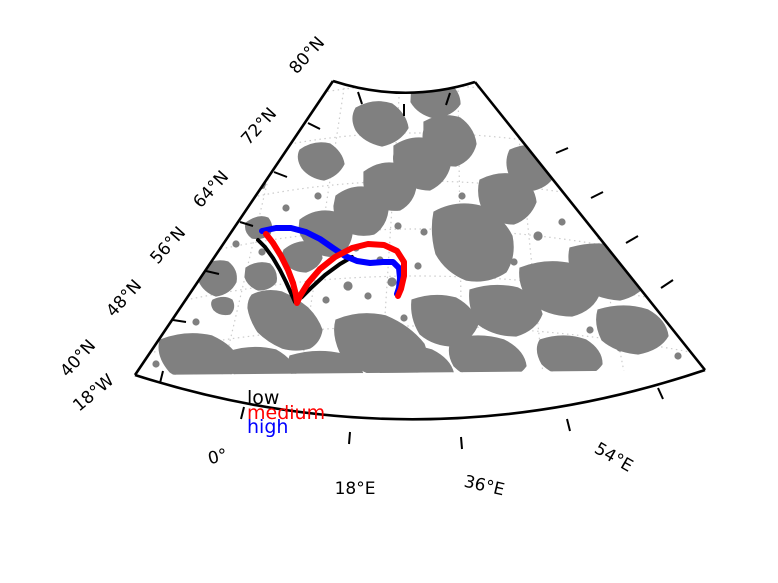 The width and height of the screenshot is (778, 583). What do you see at coordinates (218, 457) in the screenshot?
I see `lon-label-0: 0°` at bounding box center [218, 457].